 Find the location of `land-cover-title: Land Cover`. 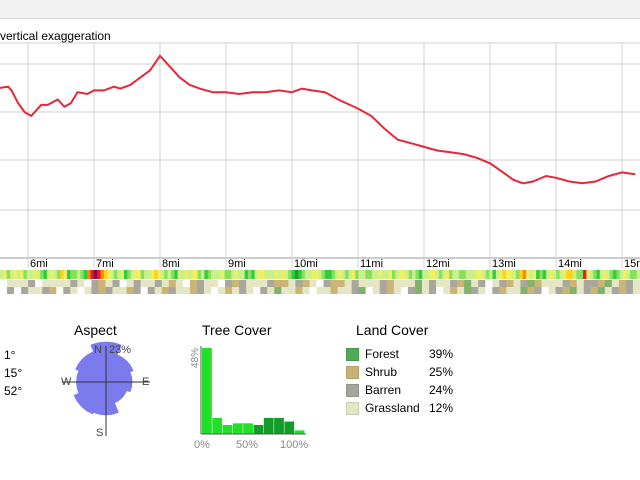

land-cover-title: Land Cover is located at coordinates (392, 330).